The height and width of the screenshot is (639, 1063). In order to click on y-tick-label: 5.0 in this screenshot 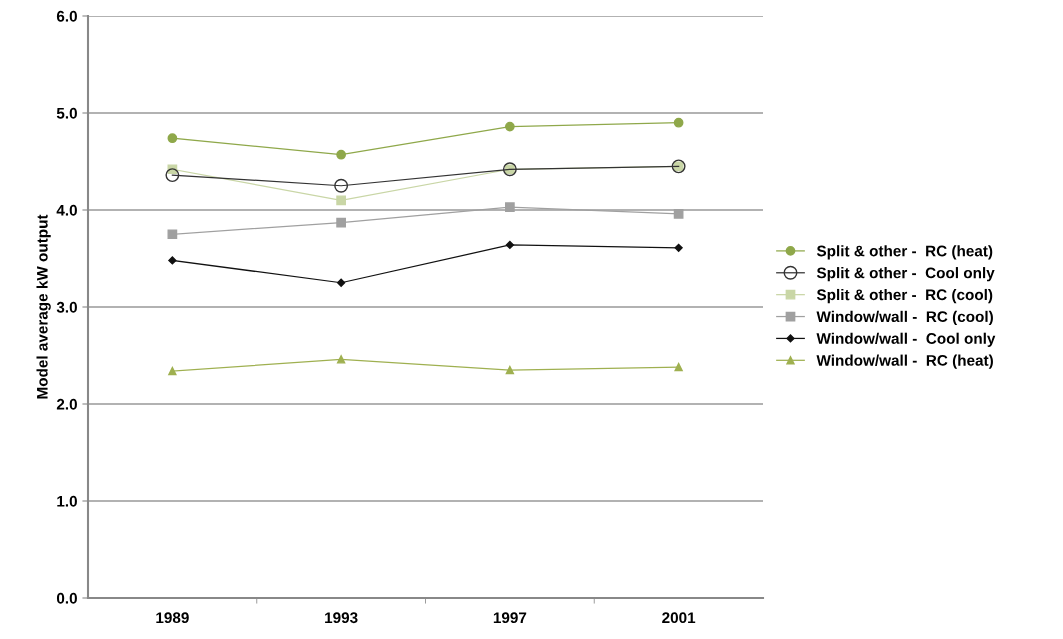, I will do `click(66, 113)`.